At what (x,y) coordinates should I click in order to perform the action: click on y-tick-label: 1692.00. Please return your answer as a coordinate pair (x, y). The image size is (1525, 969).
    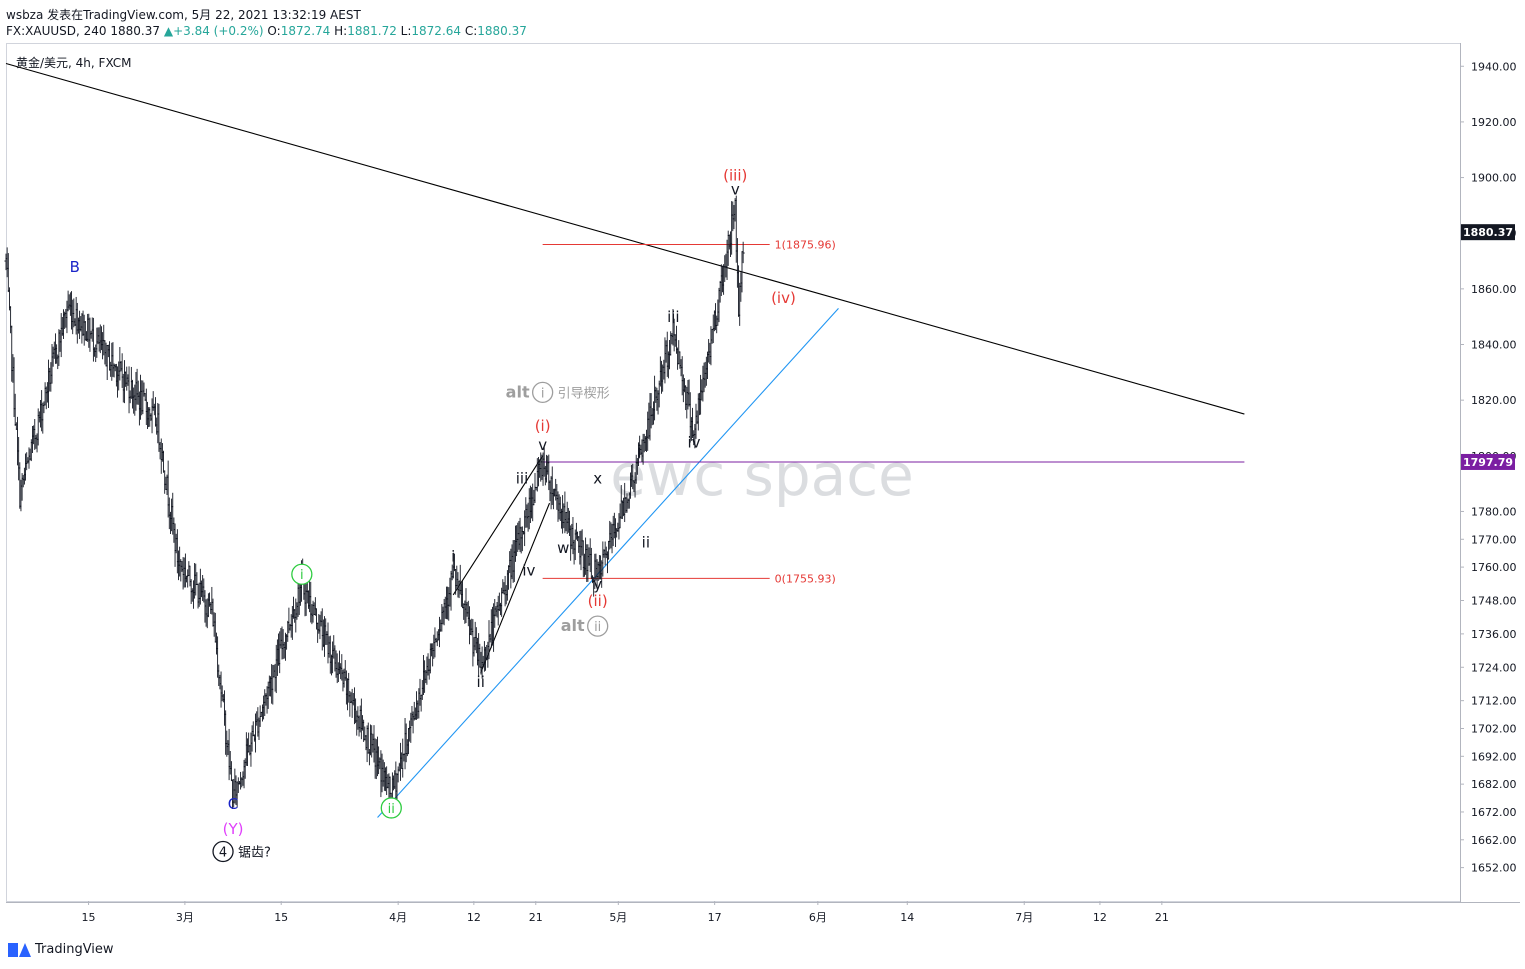
    Looking at the image, I should click on (1494, 756).